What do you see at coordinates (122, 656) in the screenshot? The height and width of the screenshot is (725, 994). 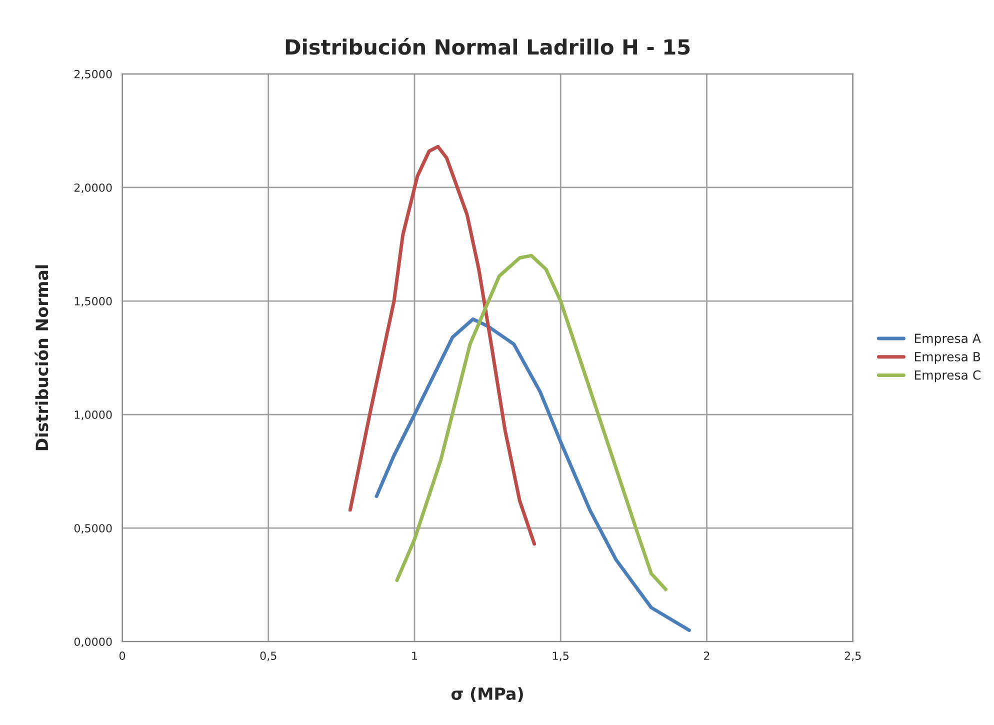 I see `x-tick-label: 0` at bounding box center [122, 656].